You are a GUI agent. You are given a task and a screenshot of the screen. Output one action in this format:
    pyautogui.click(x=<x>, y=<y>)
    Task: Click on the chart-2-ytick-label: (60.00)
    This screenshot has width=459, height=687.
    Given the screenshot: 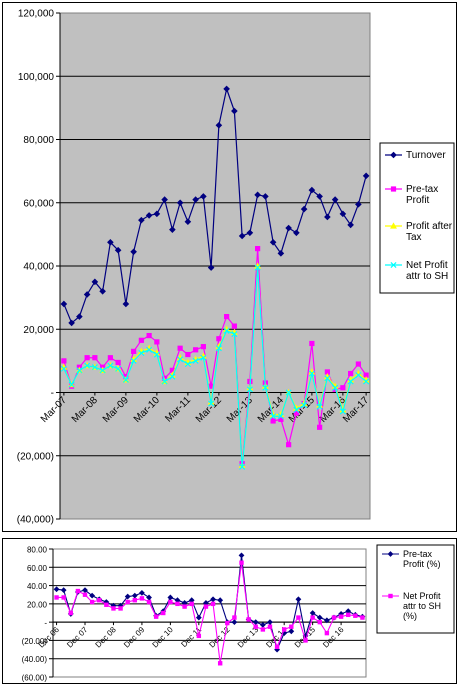 What is the action you would take?
    pyautogui.click(x=35, y=678)
    